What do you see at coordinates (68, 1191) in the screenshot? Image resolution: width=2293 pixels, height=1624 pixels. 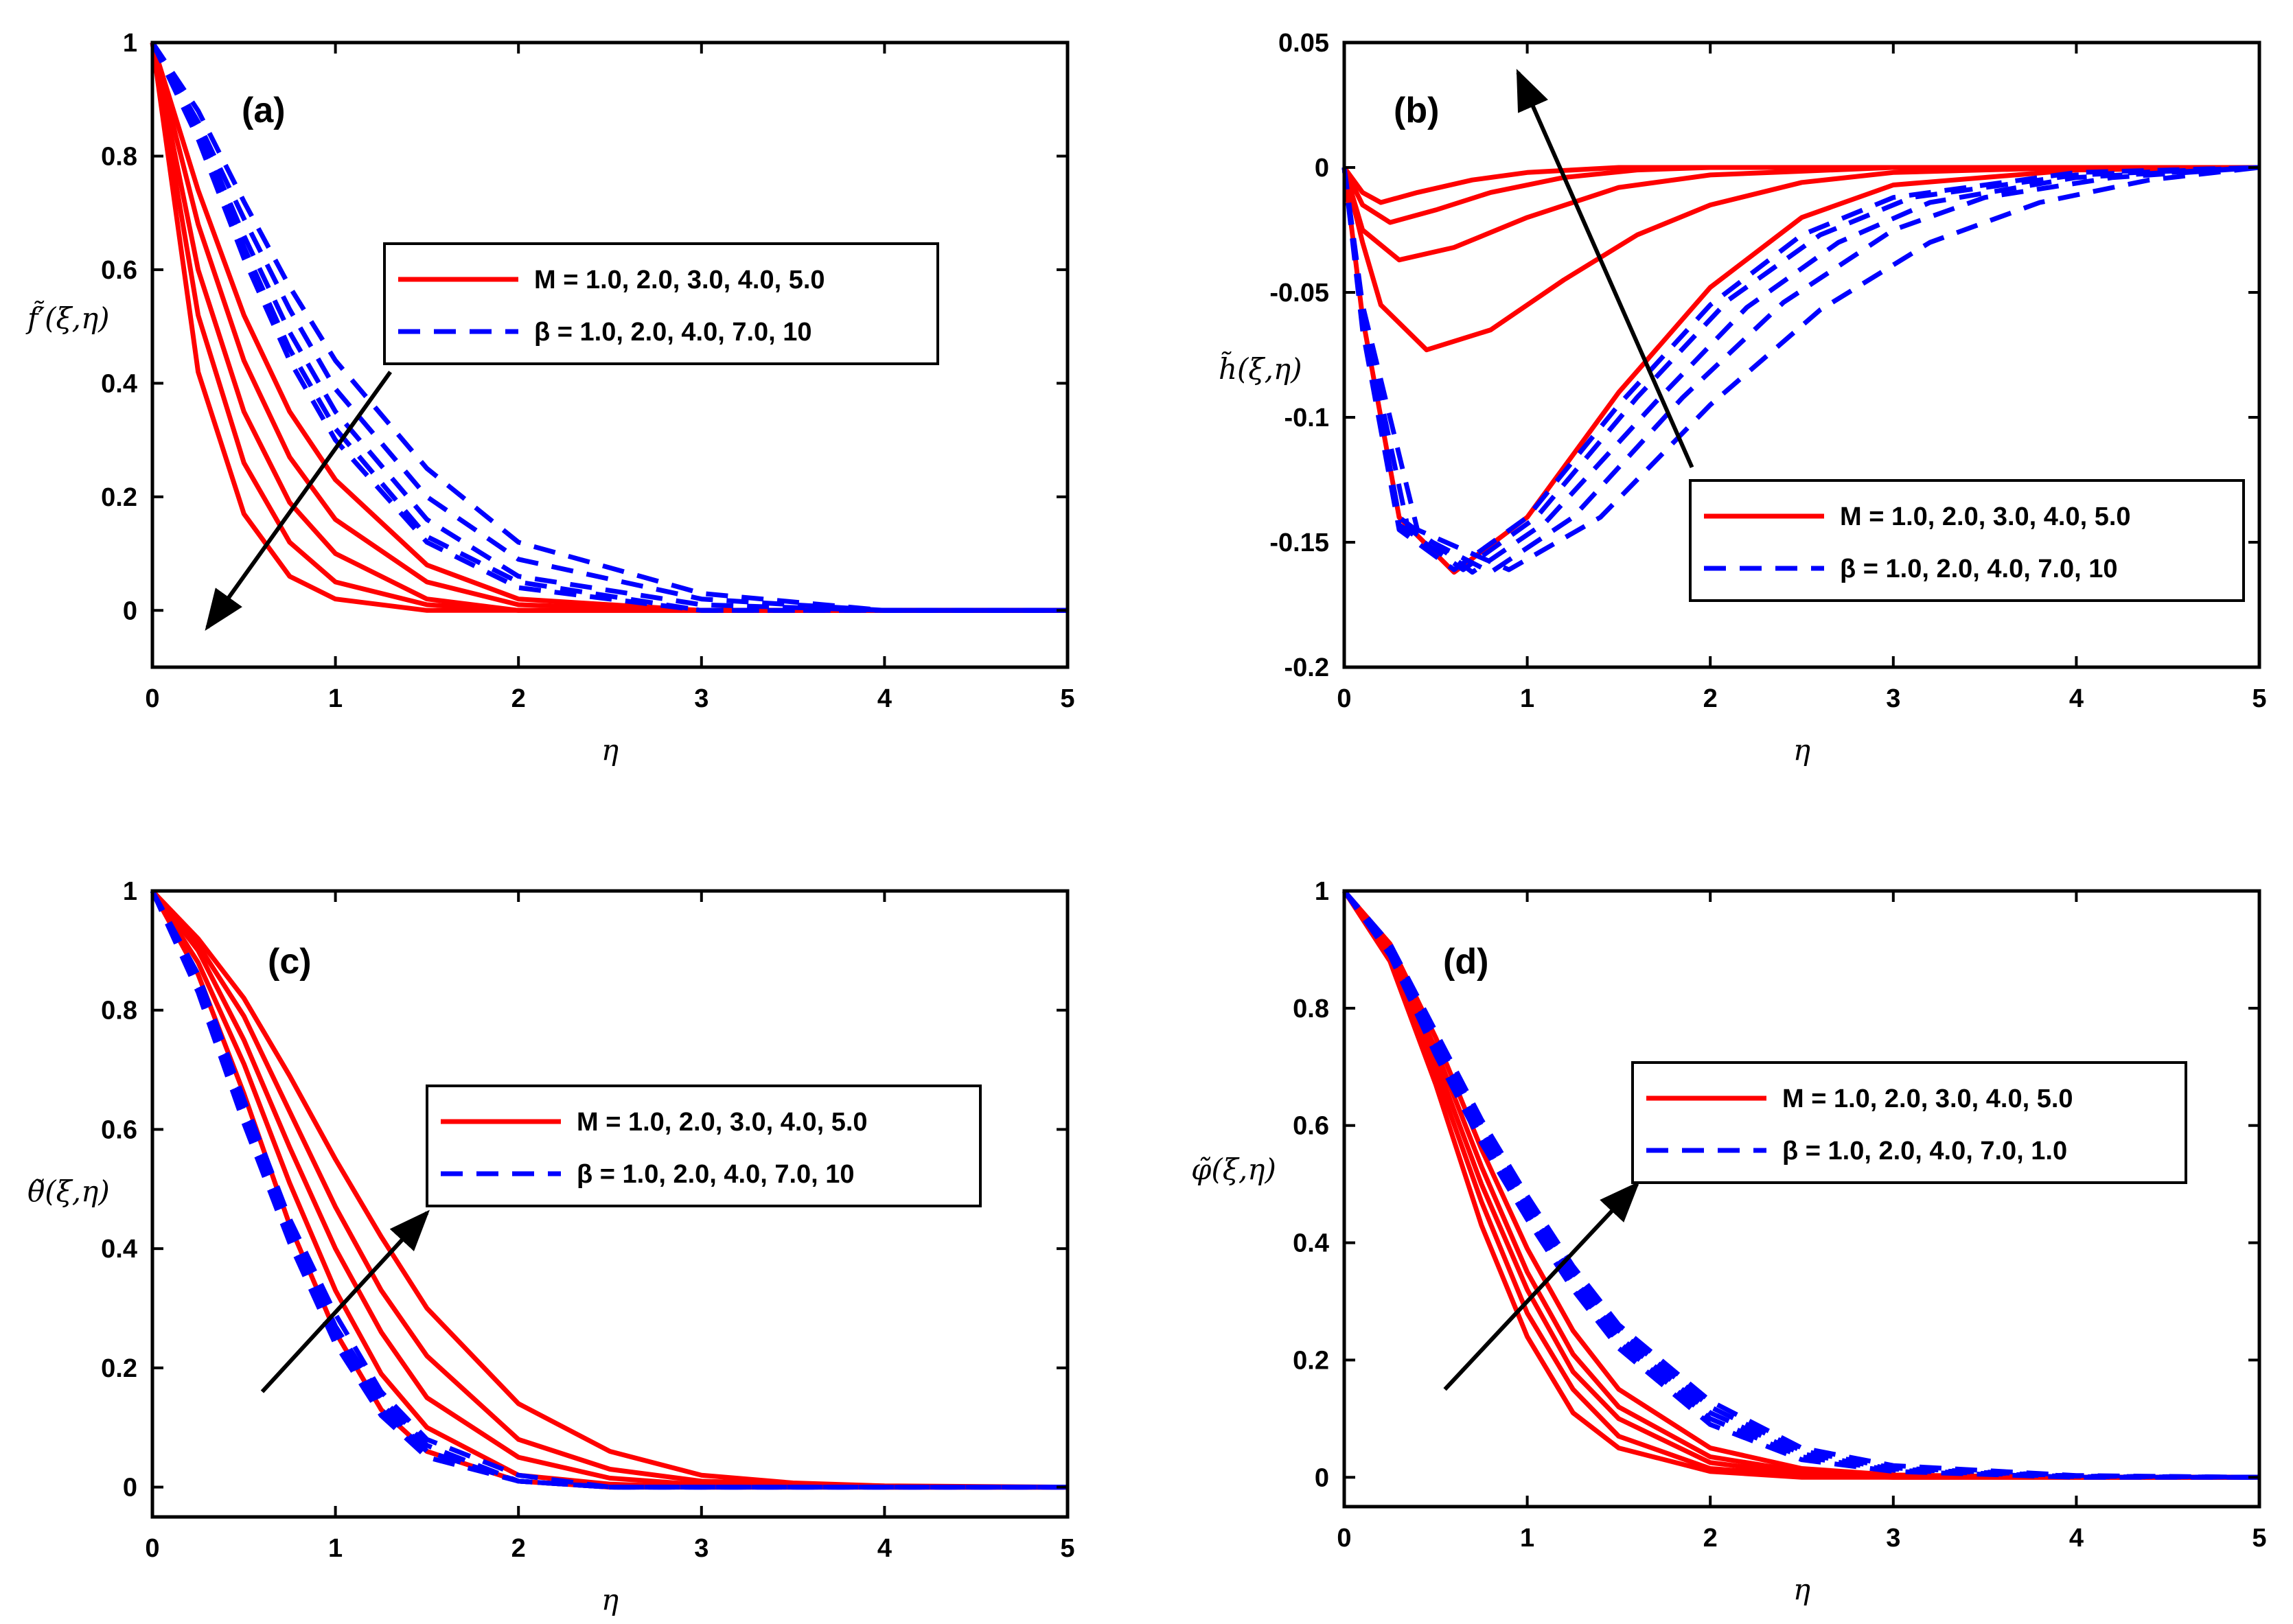 I see `y-axis-label: θ̃(ξ,η)` at bounding box center [68, 1191].